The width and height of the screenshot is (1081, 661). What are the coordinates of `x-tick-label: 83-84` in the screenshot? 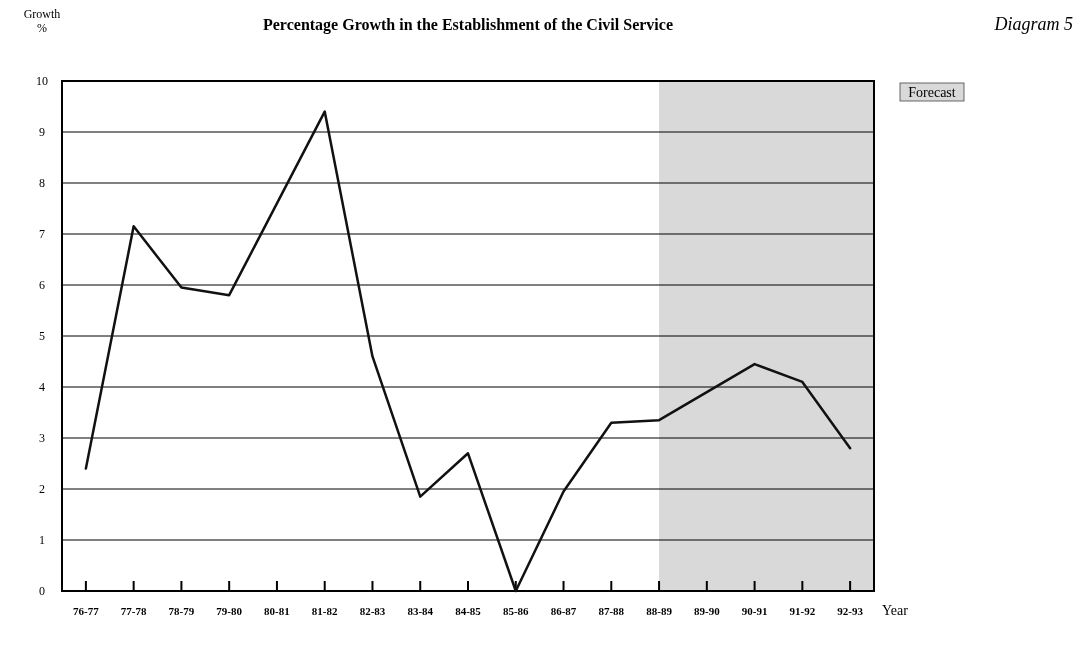 It's located at (420, 611).